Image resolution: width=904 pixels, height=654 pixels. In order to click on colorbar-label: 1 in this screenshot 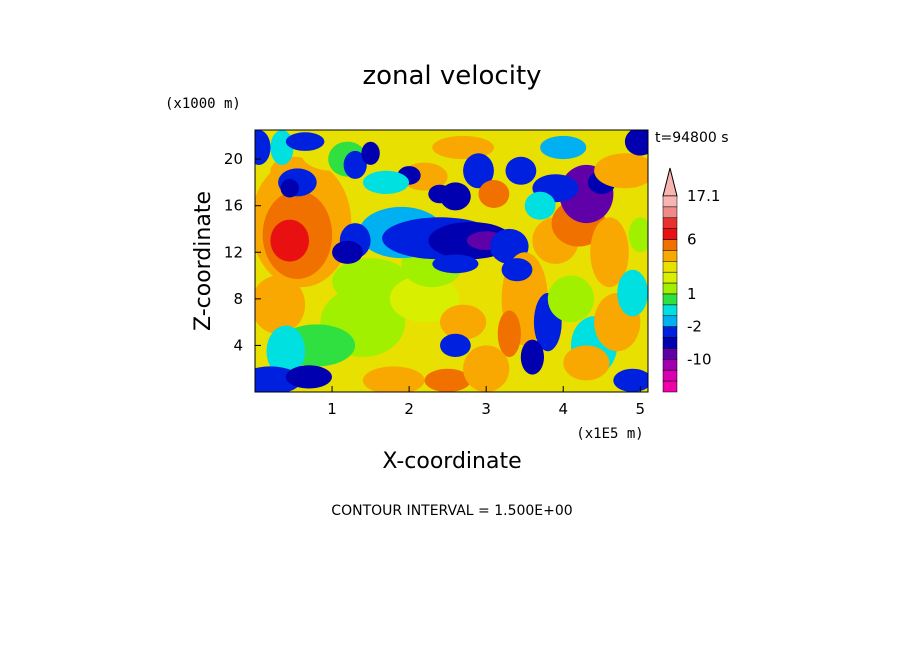, I will do `click(692, 294)`.